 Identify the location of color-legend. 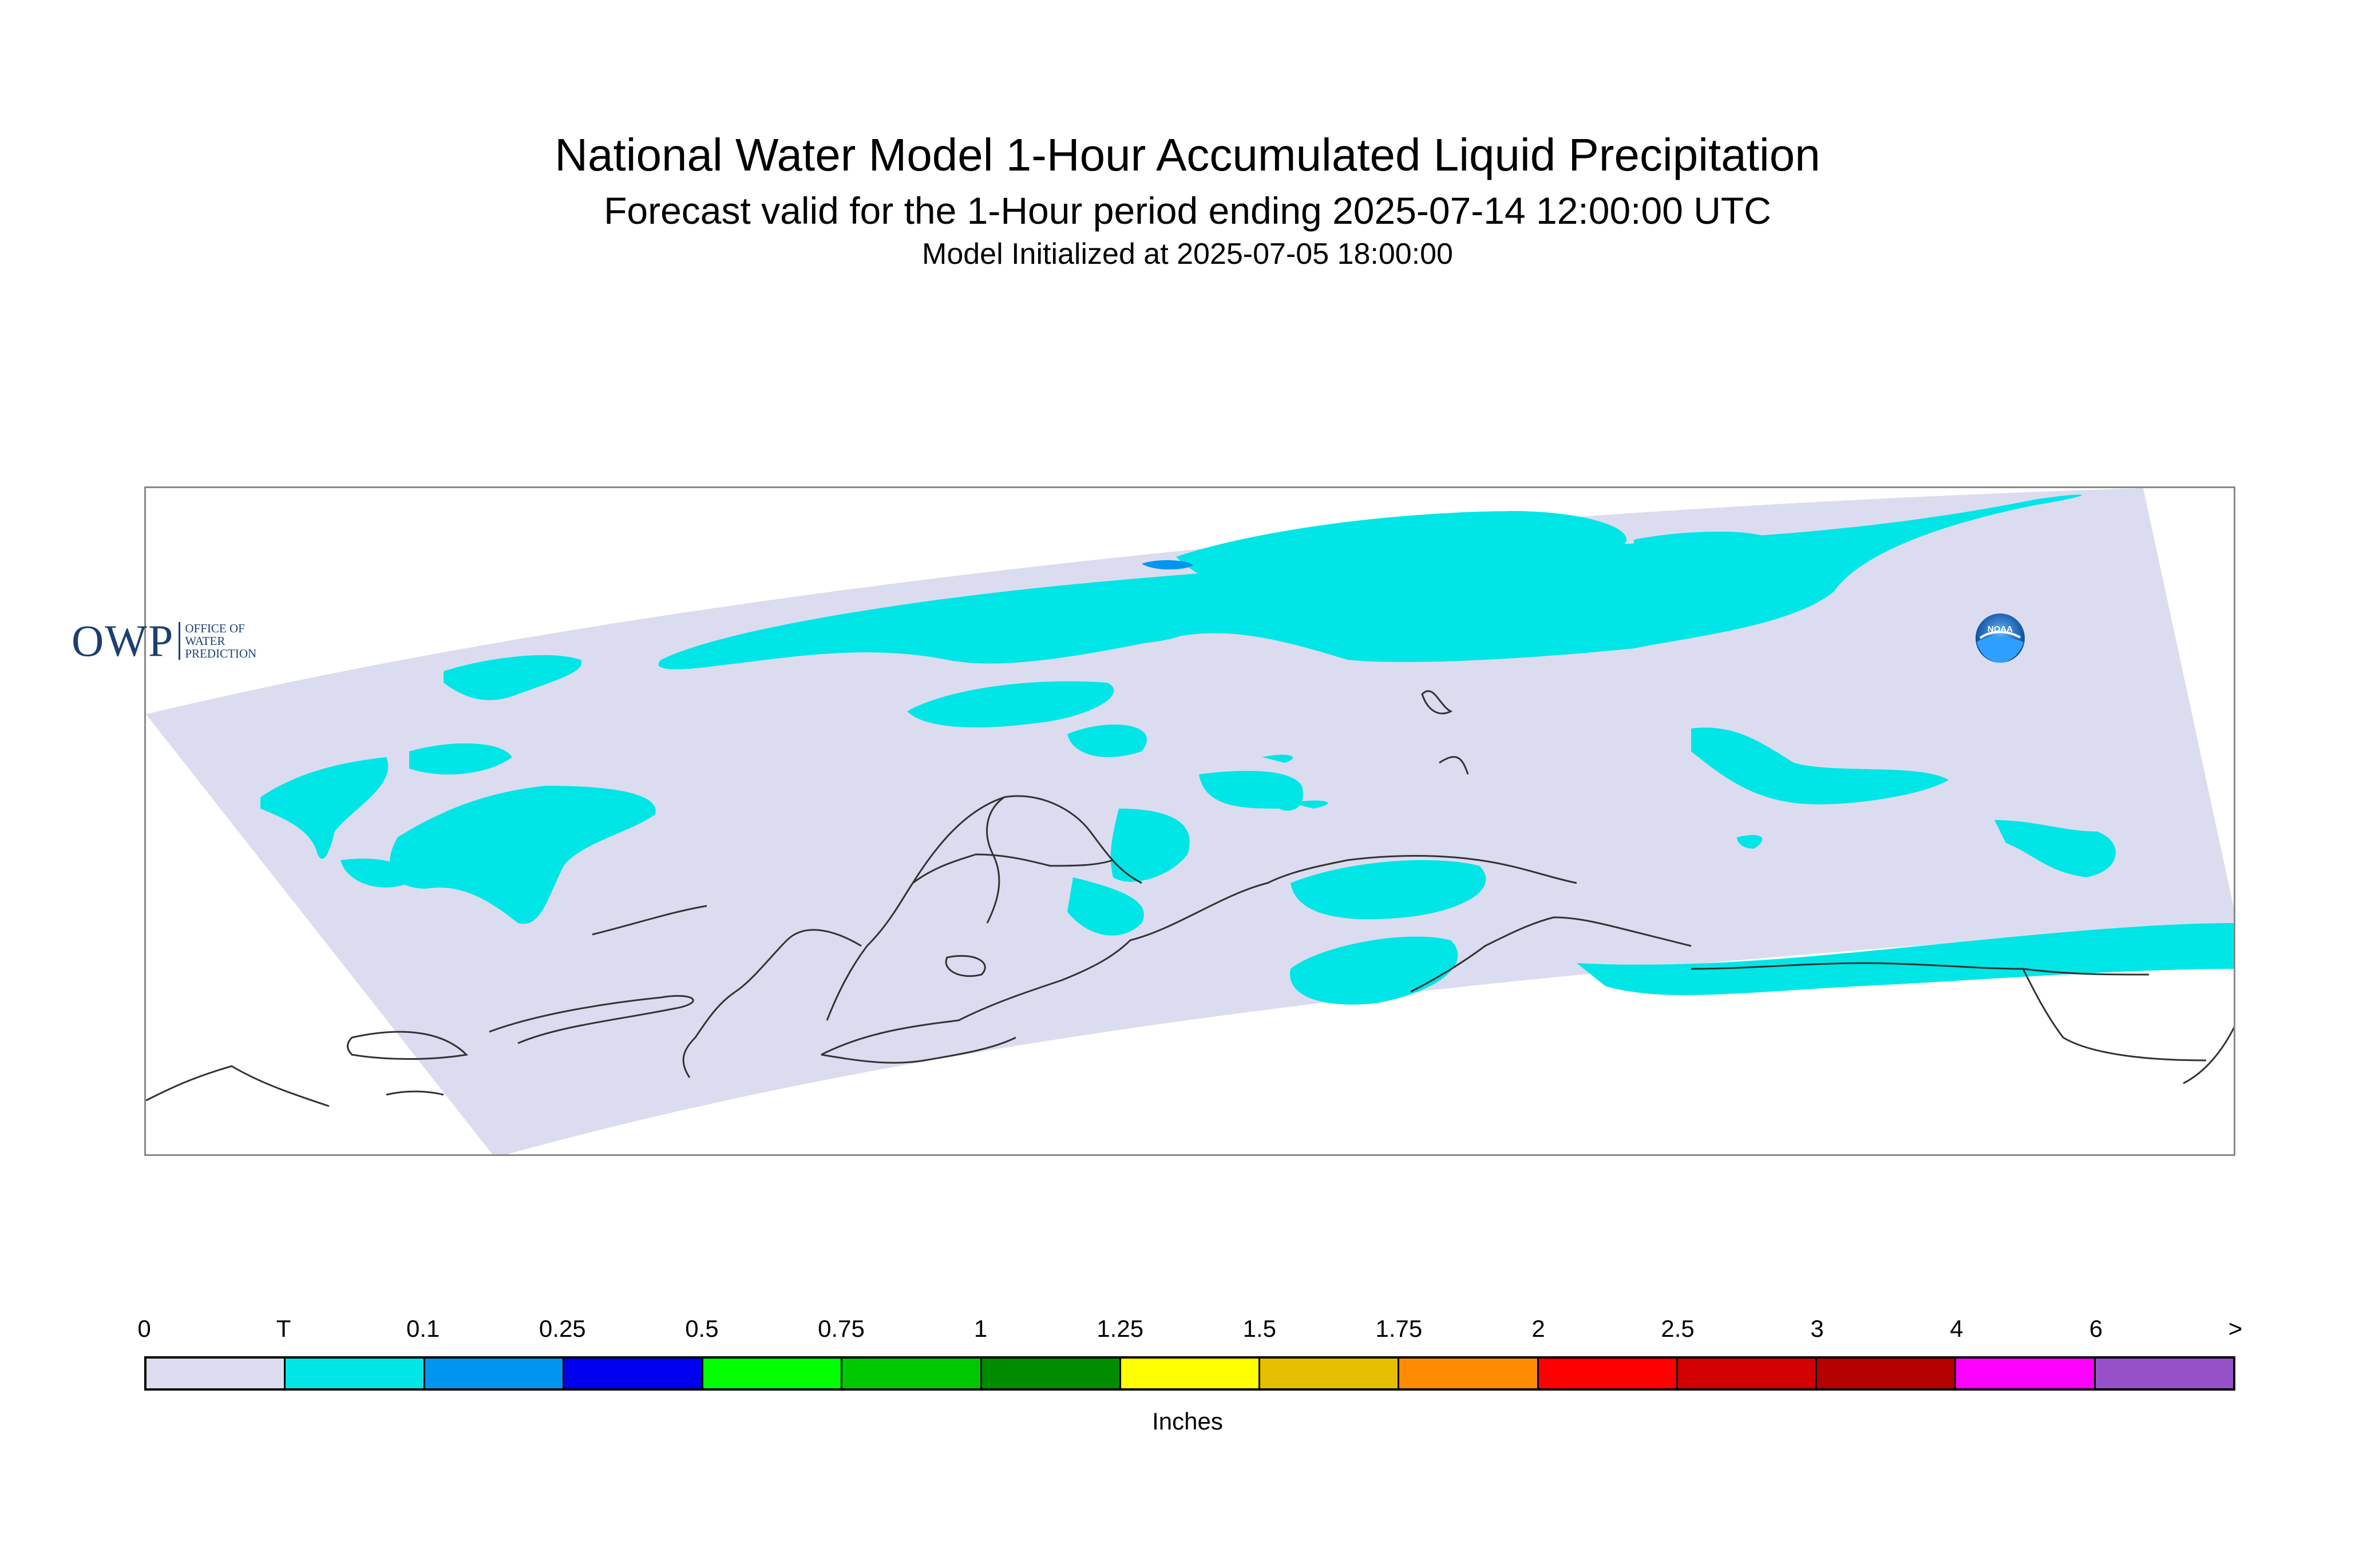
(1189, 1373).